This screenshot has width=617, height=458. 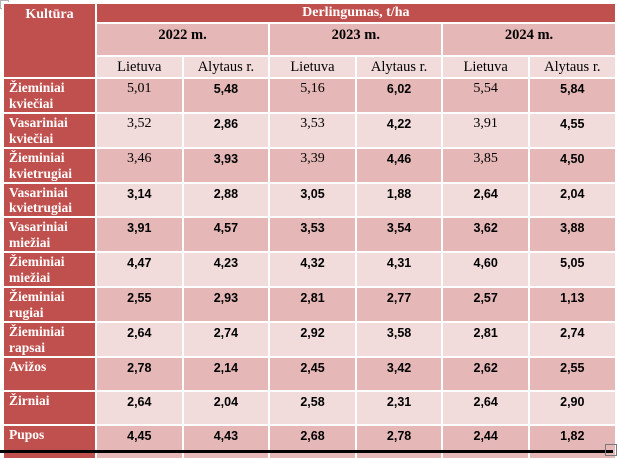 What do you see at coordinates (49, 373) in the screenshot?
I see `crop-name: Avižos` at bounding box center [49, 373].